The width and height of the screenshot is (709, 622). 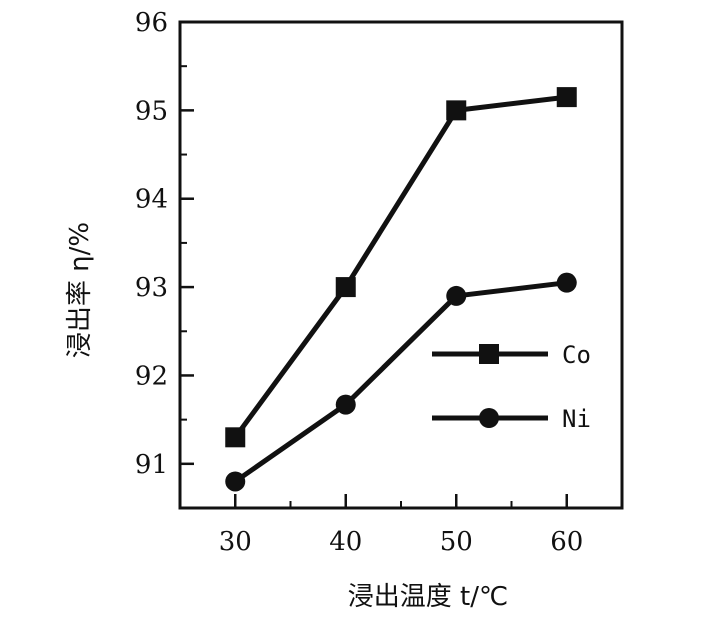 What do you see at coordinates (80, 290) in the screenshot?
I see `y-axis-label: 浸出率 η/%` at bounding box center [80, 290].